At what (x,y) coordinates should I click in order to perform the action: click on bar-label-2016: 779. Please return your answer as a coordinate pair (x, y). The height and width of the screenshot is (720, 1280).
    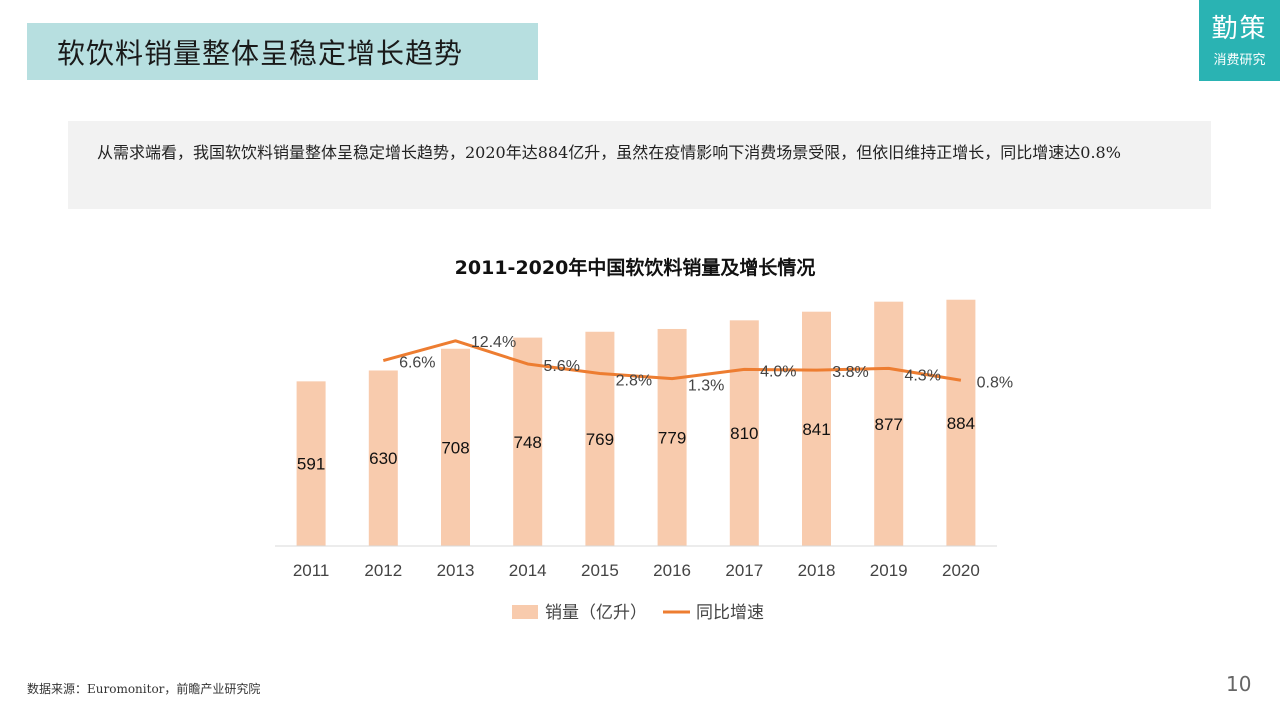
    Looking at the image, I should click on (672, 437).